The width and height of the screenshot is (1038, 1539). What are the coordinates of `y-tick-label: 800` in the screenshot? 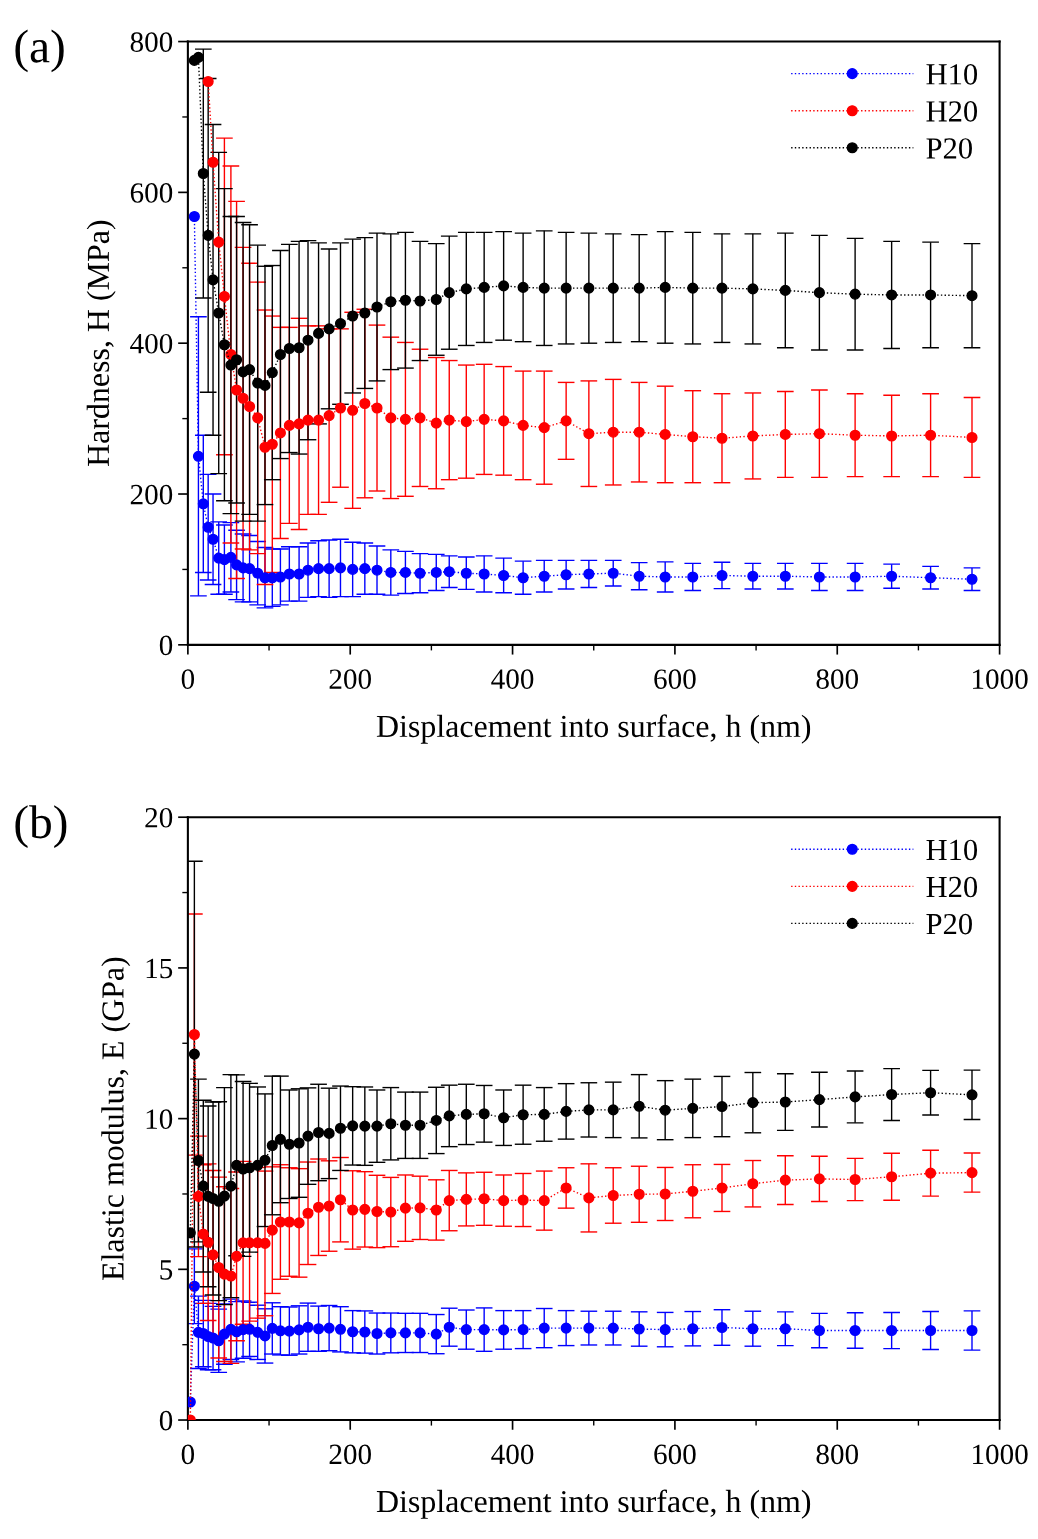 It's located at (151, 42).